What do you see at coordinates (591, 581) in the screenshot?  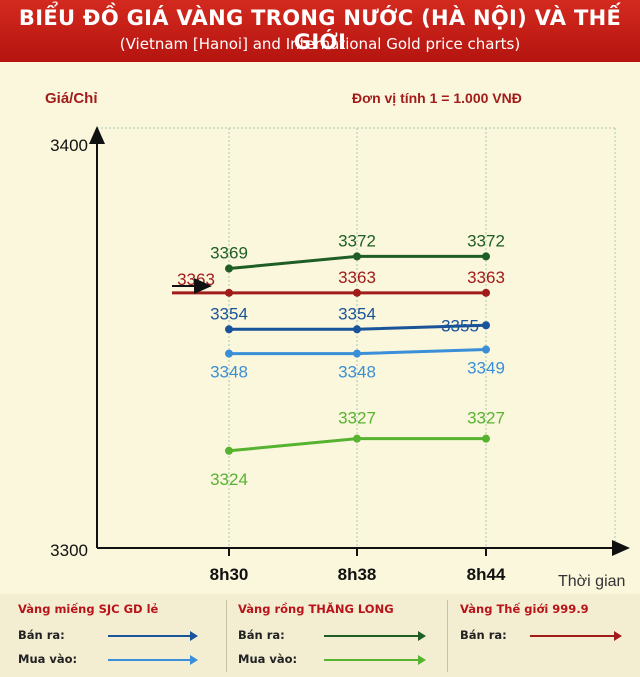 I see `x-axis-label: Thời gian` at bounding box center [591, 581].